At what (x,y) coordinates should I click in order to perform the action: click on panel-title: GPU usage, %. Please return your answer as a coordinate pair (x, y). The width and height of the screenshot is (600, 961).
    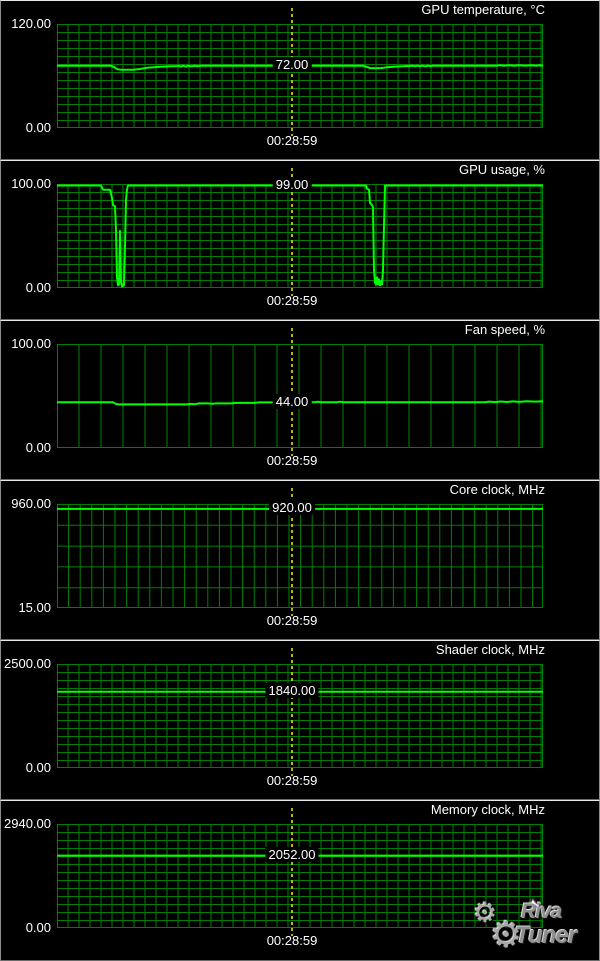
    Looking at the image, I should click on (502, 169).